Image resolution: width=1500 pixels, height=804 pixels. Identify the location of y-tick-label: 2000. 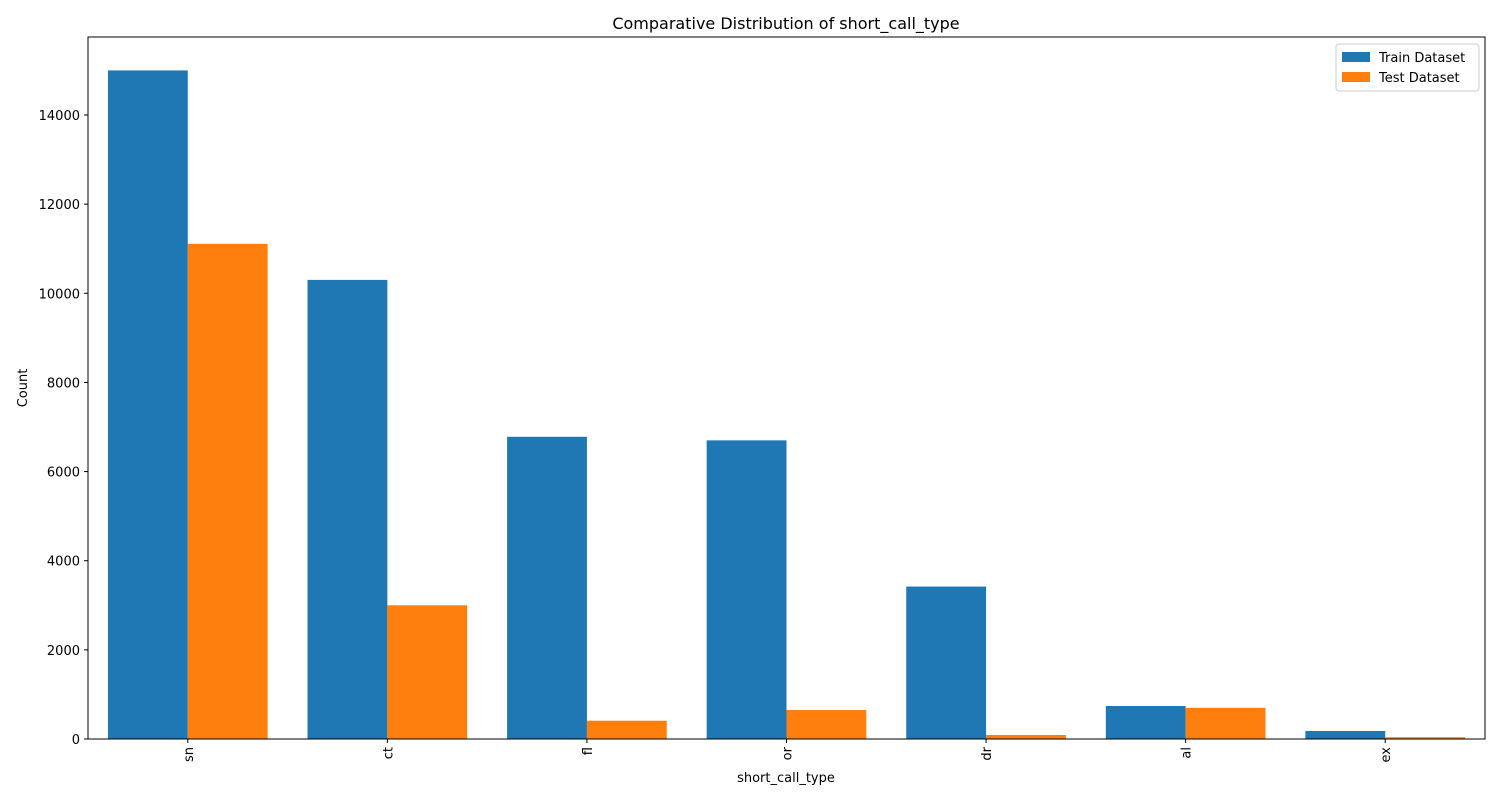
(63, 651).